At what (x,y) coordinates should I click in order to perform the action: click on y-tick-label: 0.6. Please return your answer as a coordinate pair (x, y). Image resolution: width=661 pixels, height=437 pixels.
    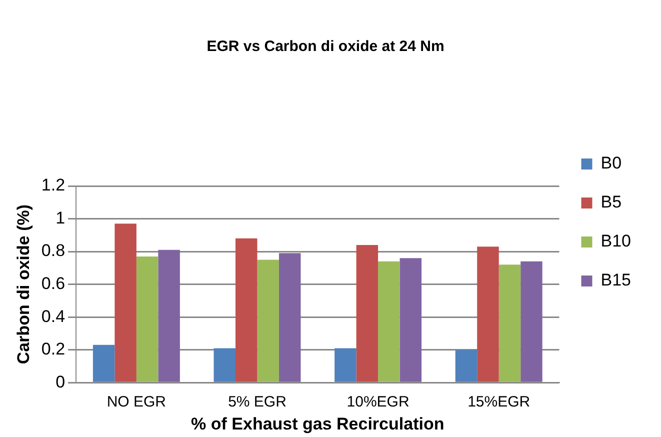
    Looking at the image, I should click on (53, 283).